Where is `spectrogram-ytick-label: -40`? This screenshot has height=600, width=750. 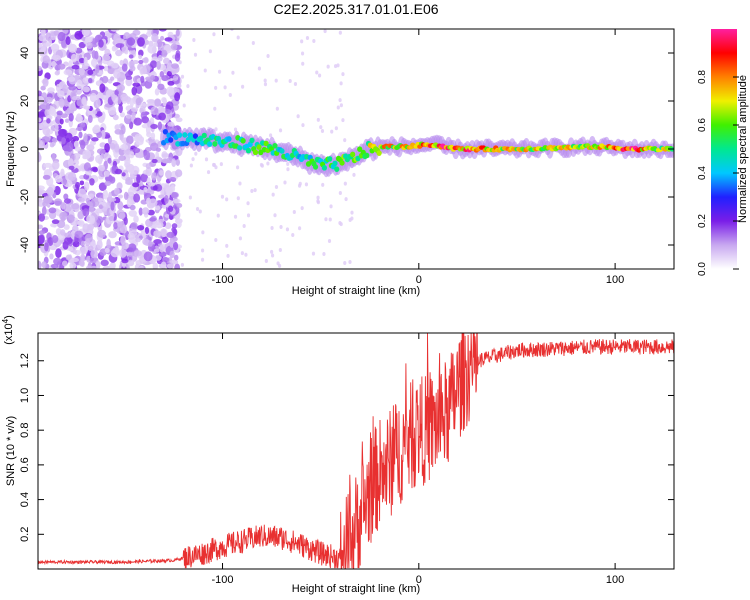
spectrogram-ytick-label: -40 is located at coordinates (25, 245).